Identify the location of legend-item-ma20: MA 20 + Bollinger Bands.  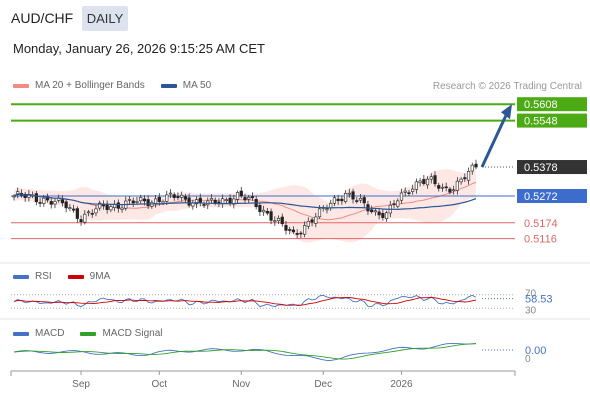
(79, 85).